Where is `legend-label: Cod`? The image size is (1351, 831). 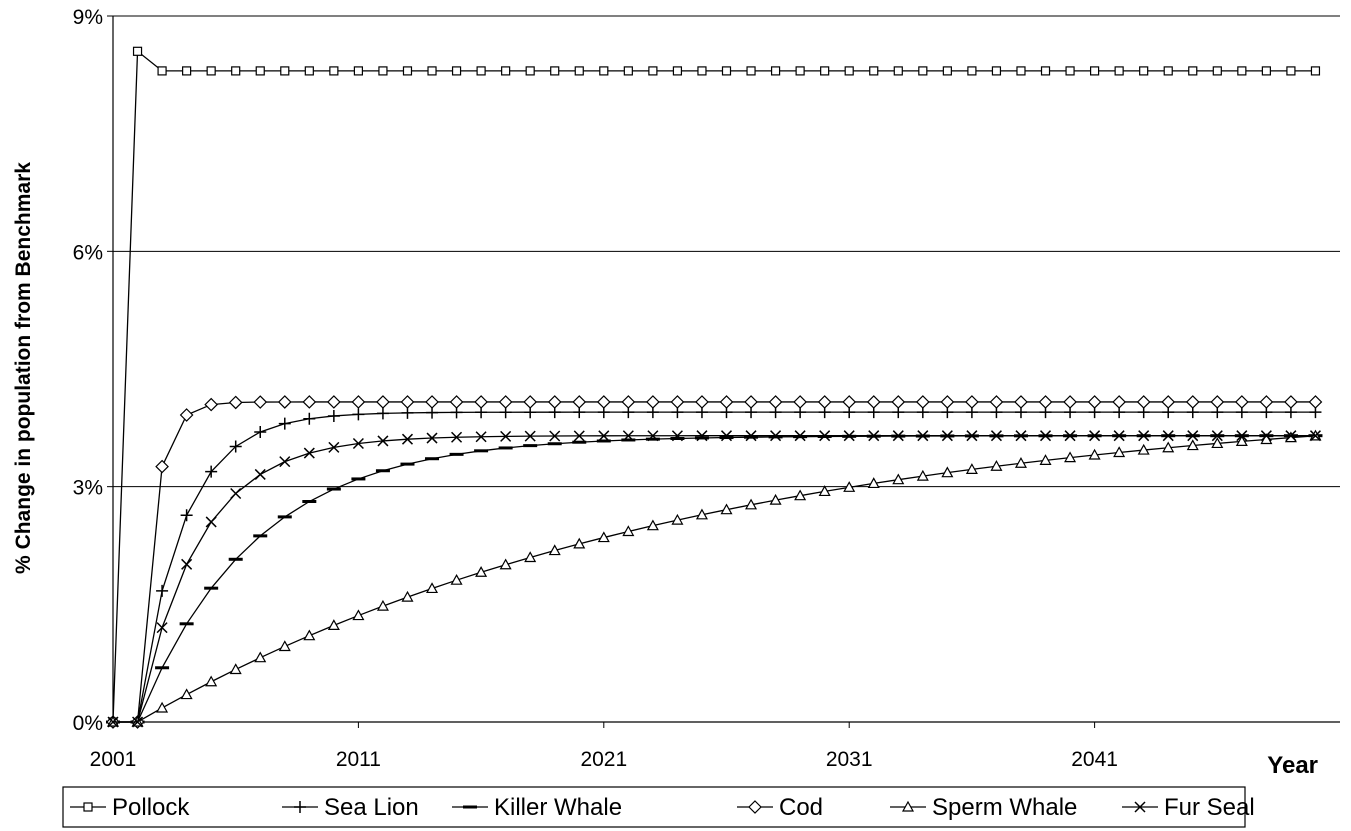 legend-label: Cod is located at coordinates (801, 807).